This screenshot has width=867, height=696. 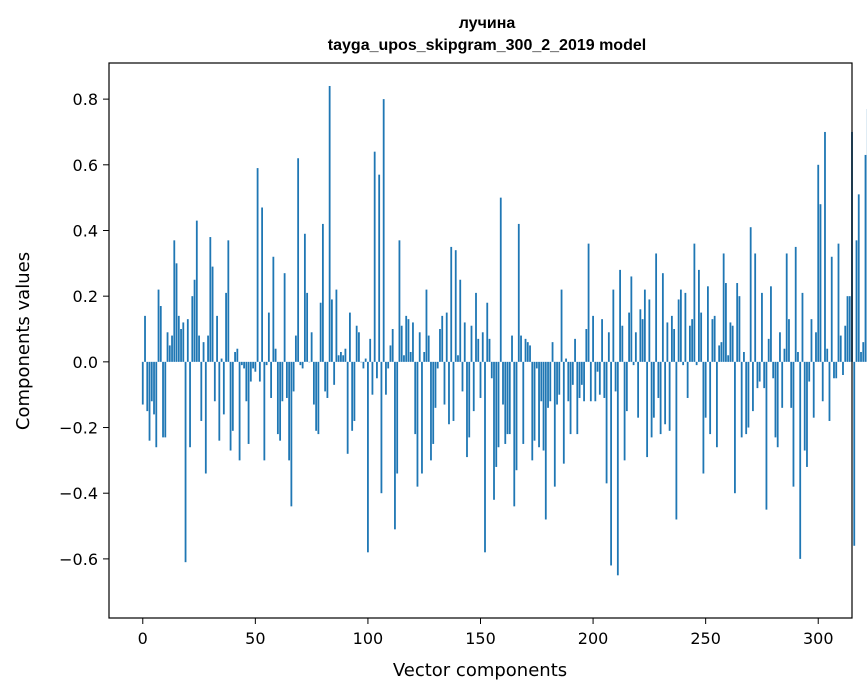 What do you see at coordinates (84, 329) in the screenshot?
I see `y-axis-ticks: −0.6 −0.4 −0.2 0.0 0.2 0.4 0.6 0.8` at bounding box center [84, 329].